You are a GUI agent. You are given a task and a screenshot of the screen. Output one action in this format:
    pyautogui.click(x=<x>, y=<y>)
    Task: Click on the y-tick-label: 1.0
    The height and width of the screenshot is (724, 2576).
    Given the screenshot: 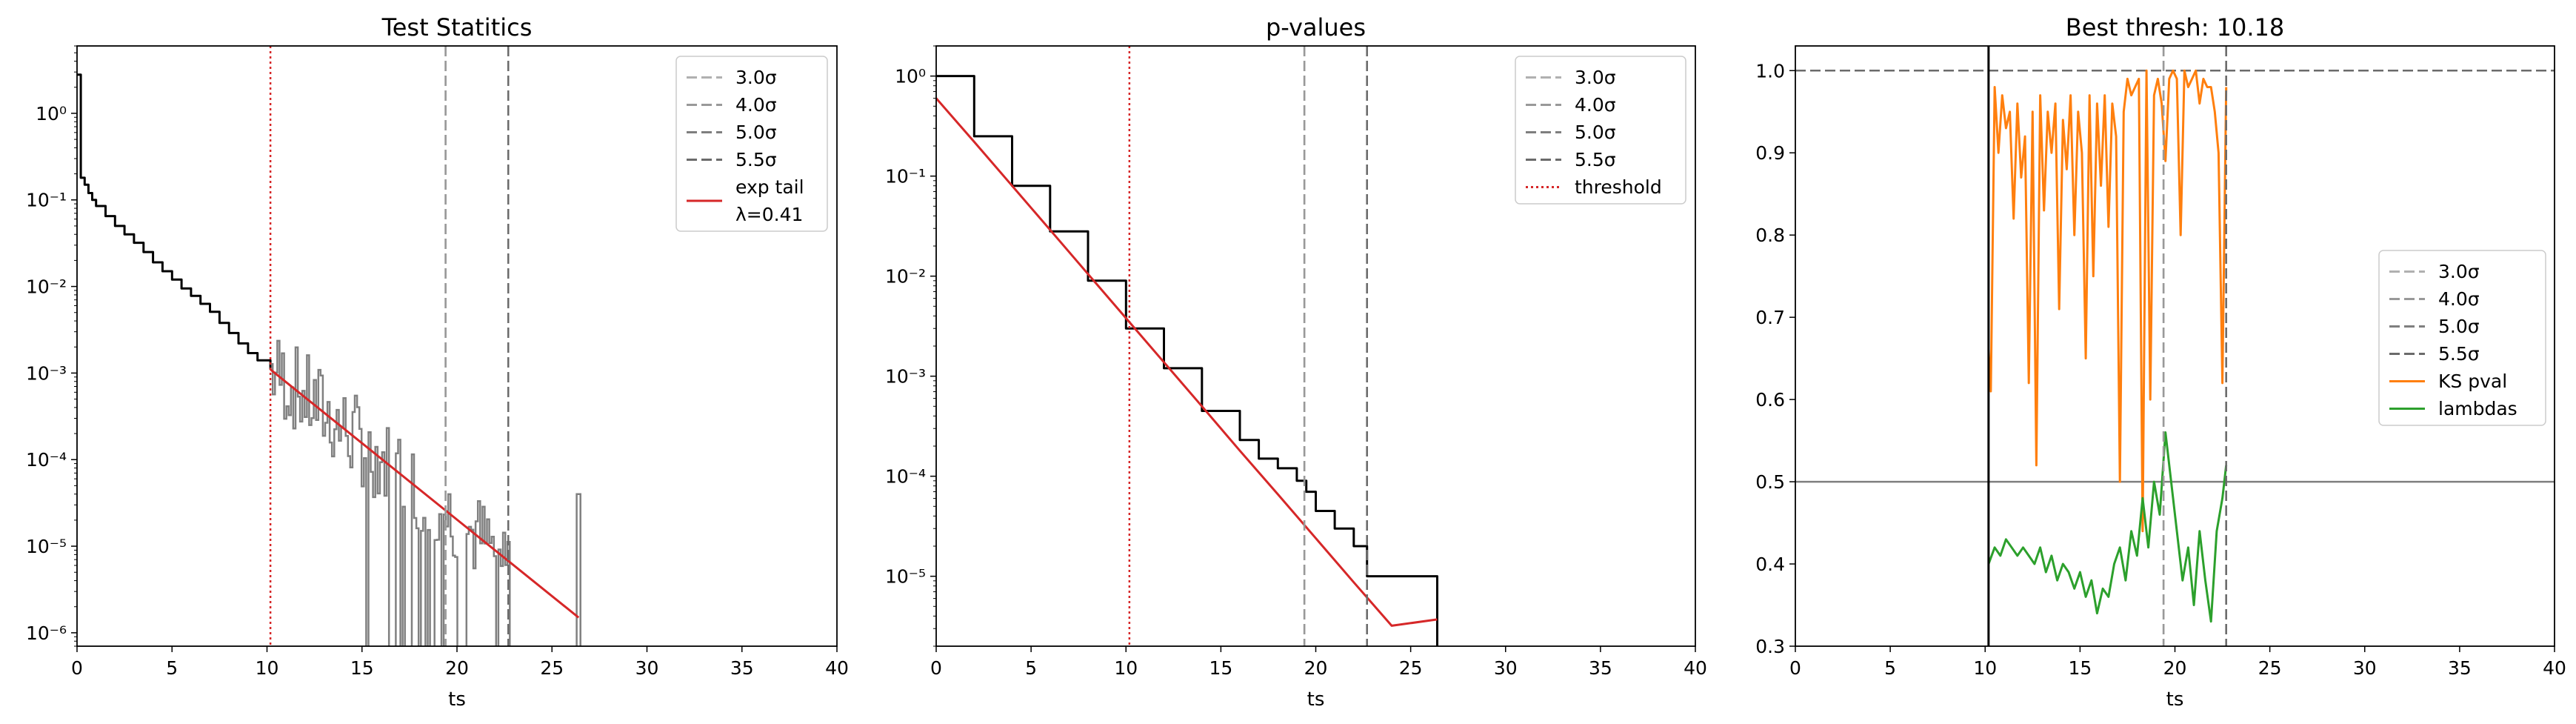 What is the action you would take?
    pyautogui.click(x=1770, y=71)
    